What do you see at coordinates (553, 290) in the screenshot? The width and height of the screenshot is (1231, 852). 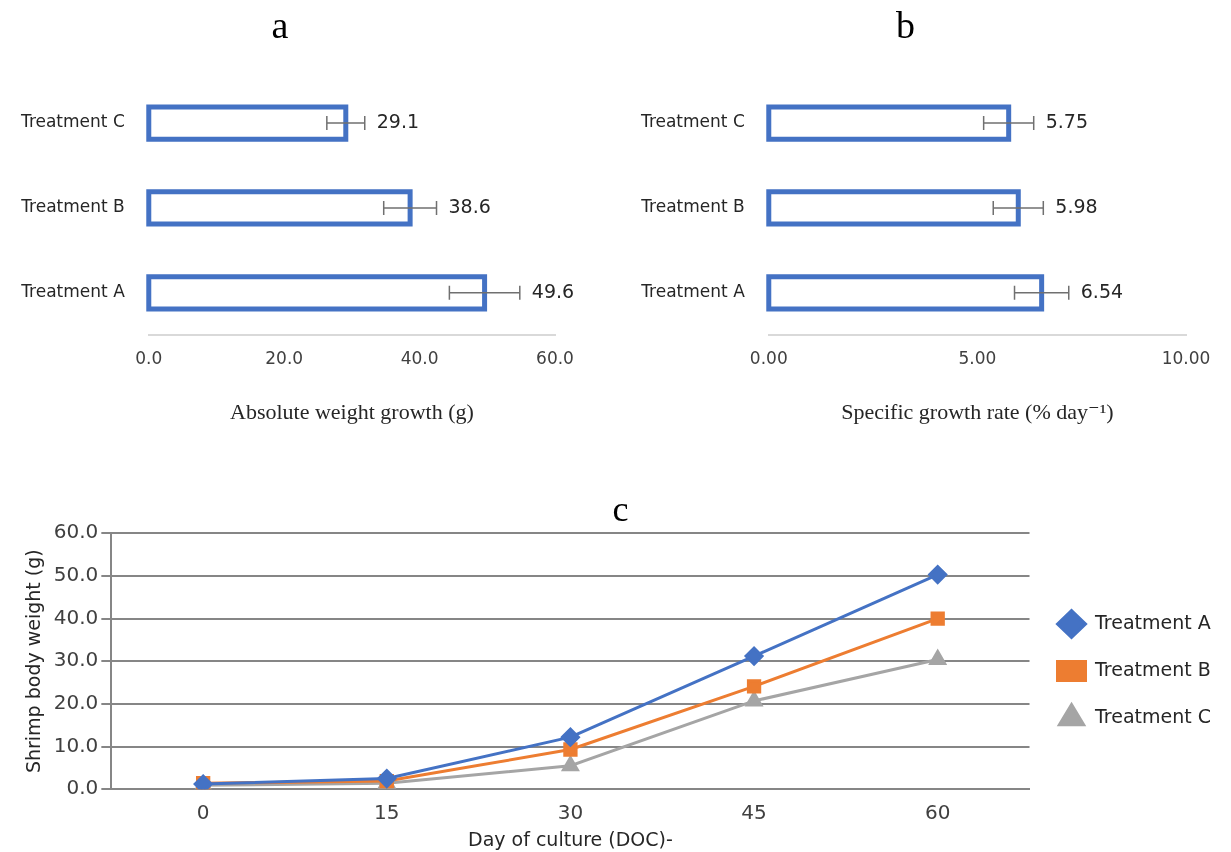 I see `data-label: 49.6` at bounding box center [553, 290].